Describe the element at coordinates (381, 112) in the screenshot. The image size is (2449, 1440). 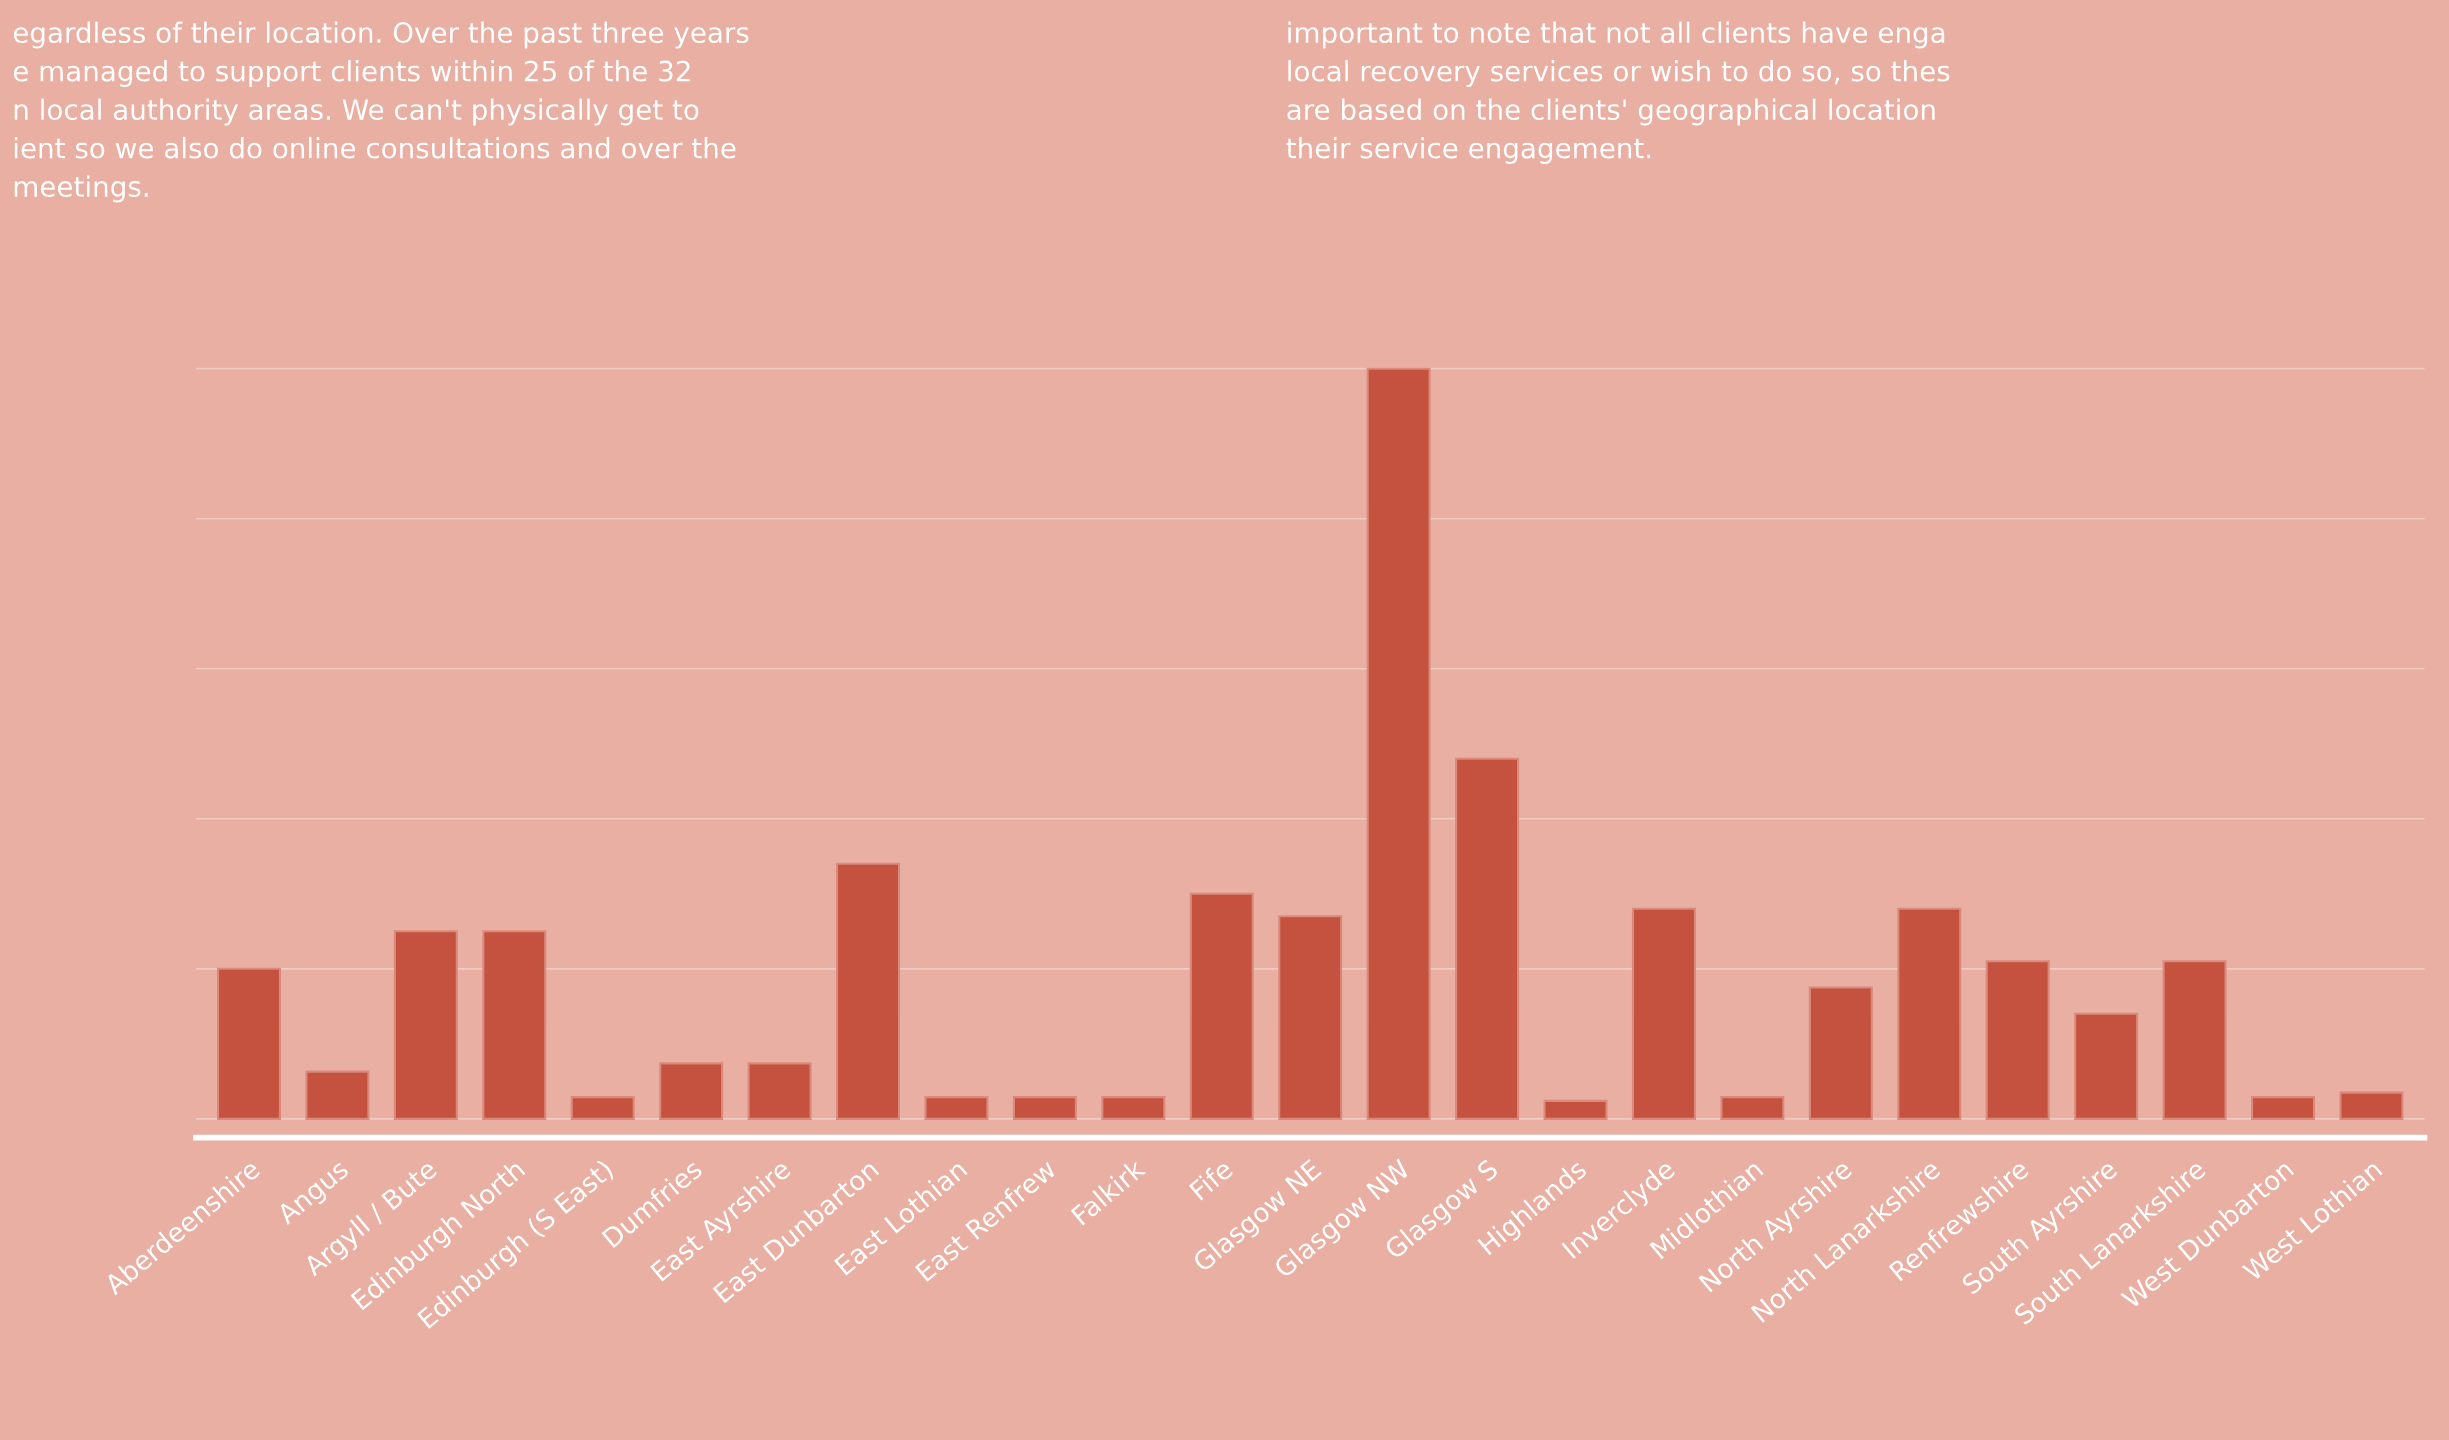
I see `text: egardless of their location. Over the past three years e managed to support clients within 25 of the 32 n local authority areas. We can't physically get to ient so we also do online consultations and over the meetings.` at that location.